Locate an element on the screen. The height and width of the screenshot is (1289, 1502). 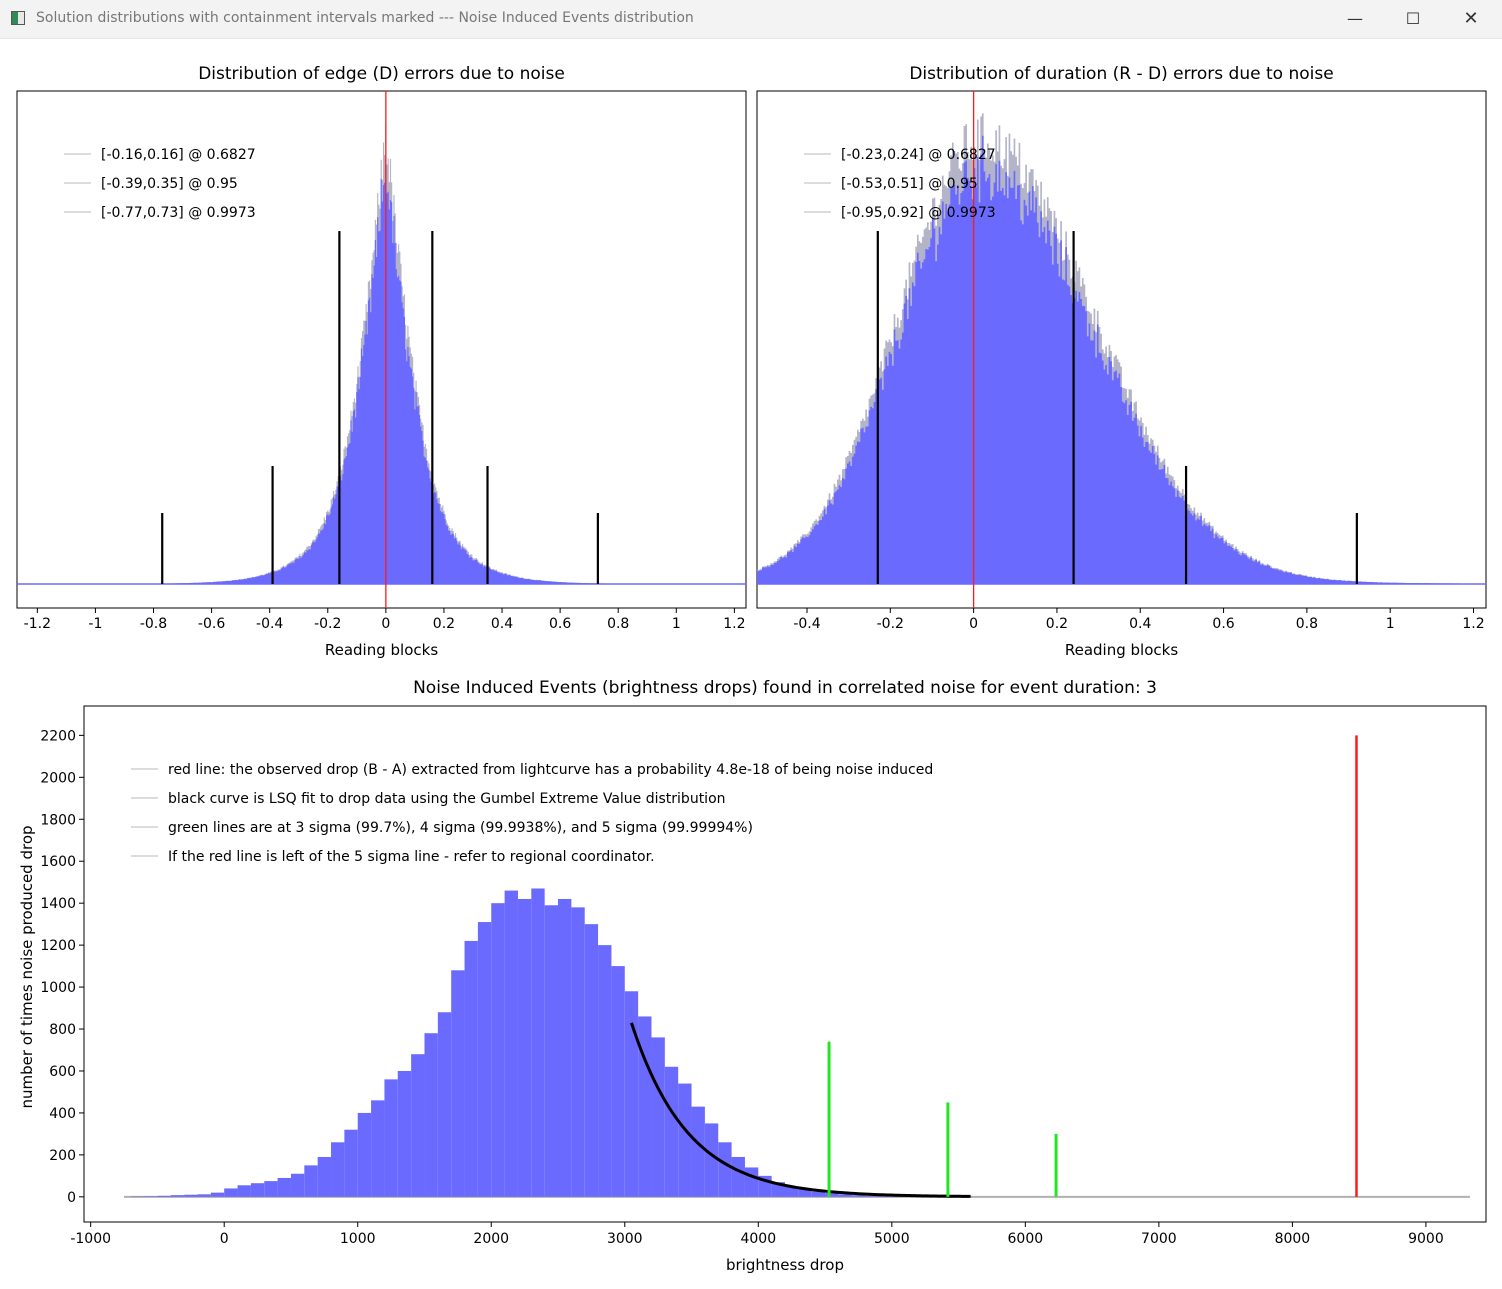
x-tick-label: -1.2 is located at coordinates (37, 624).